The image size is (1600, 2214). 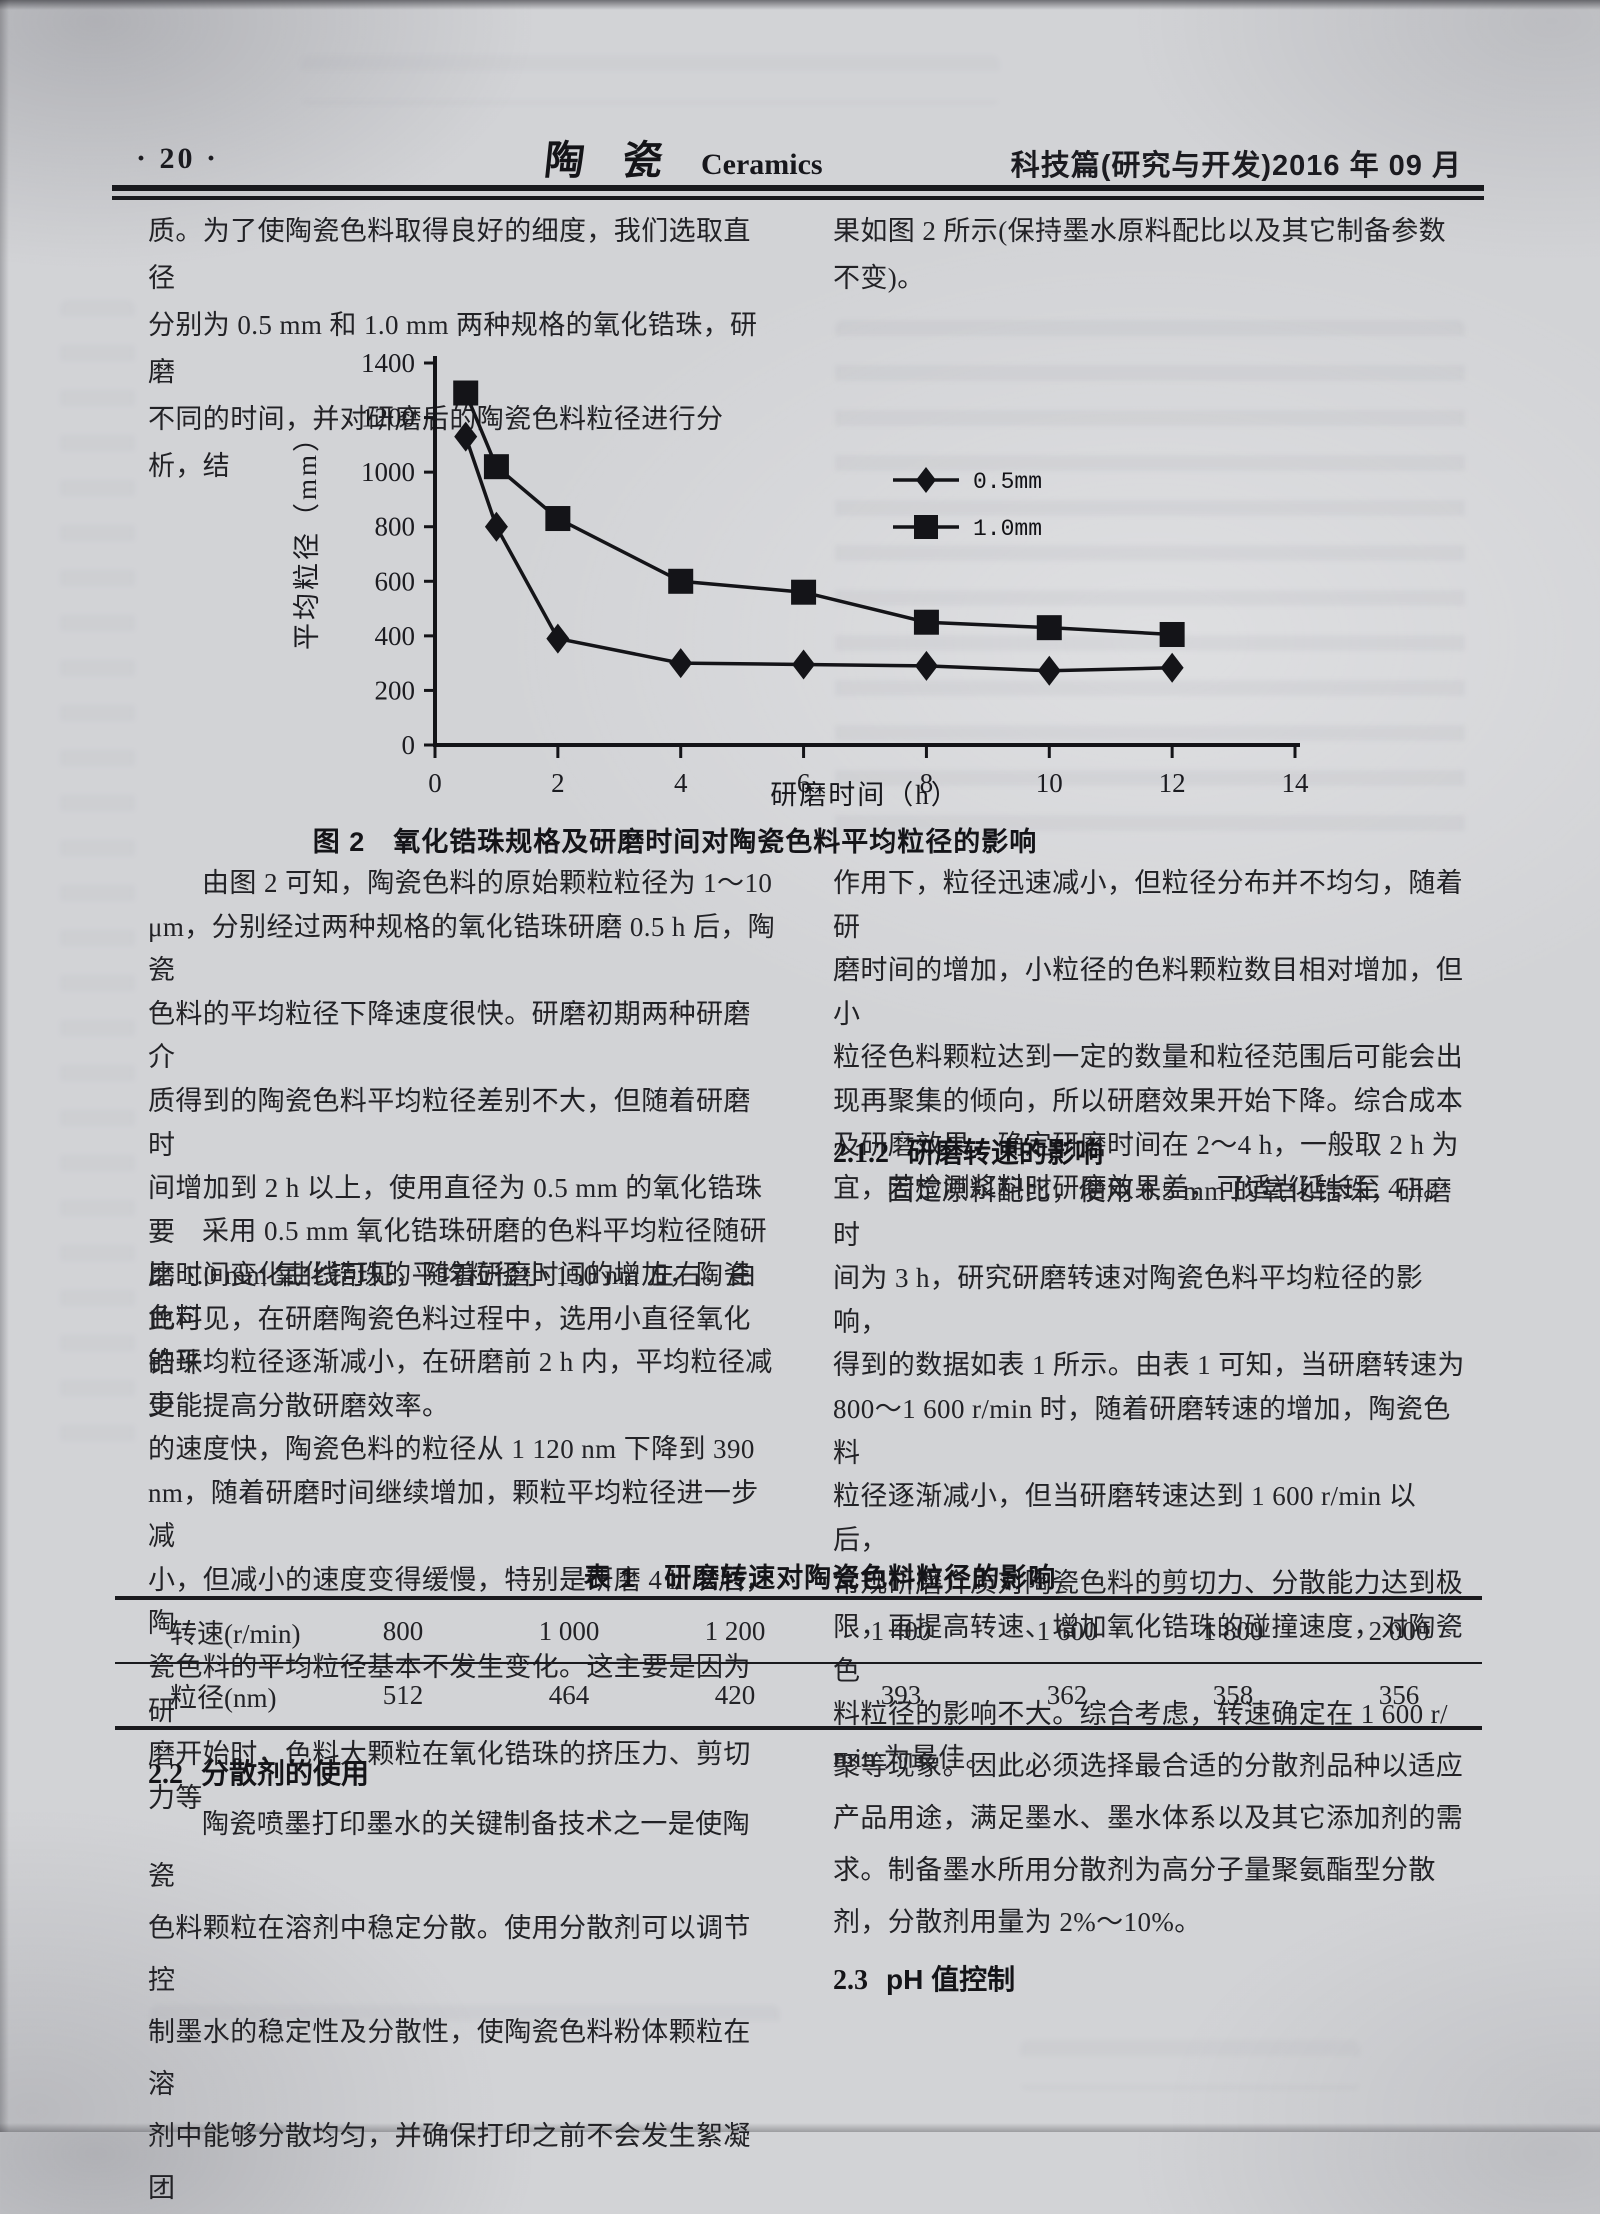 What do you see at coordinates (178, 158) in the screenshot?
I see `page-number: · 20 ·` at bounding box center [178, 158].